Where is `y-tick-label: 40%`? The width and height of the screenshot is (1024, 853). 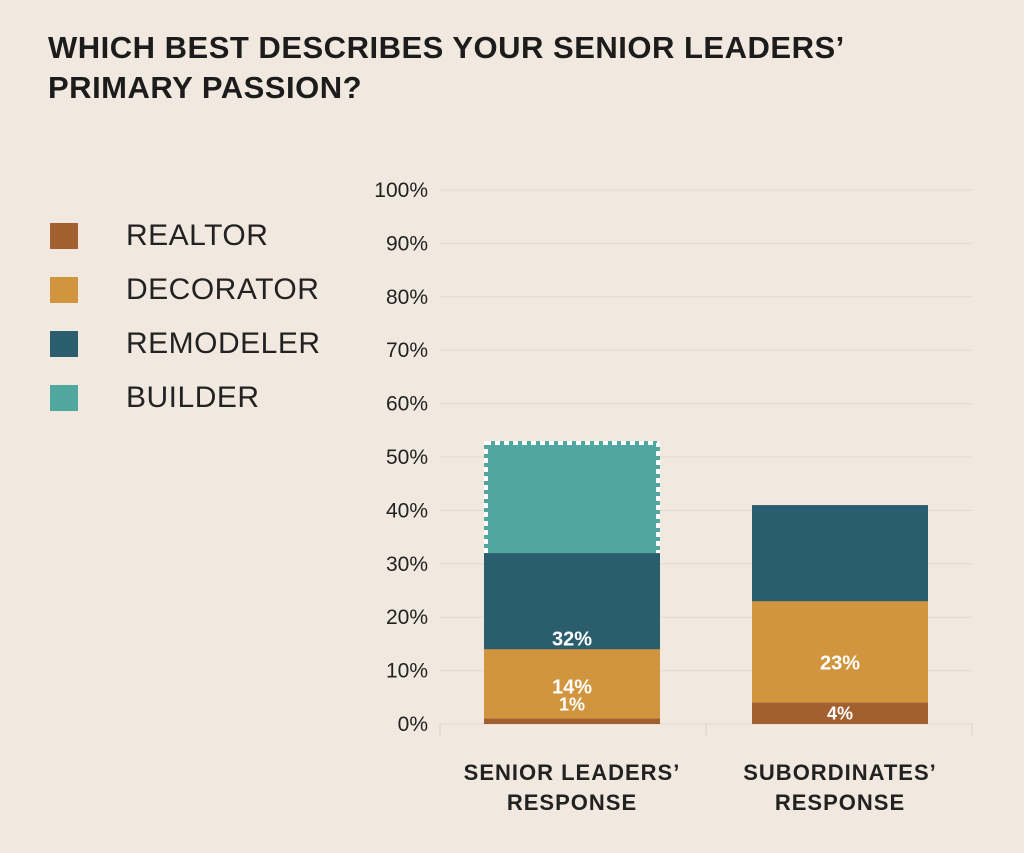 y-tick-label: 40% is located at coordinates (407, 510).